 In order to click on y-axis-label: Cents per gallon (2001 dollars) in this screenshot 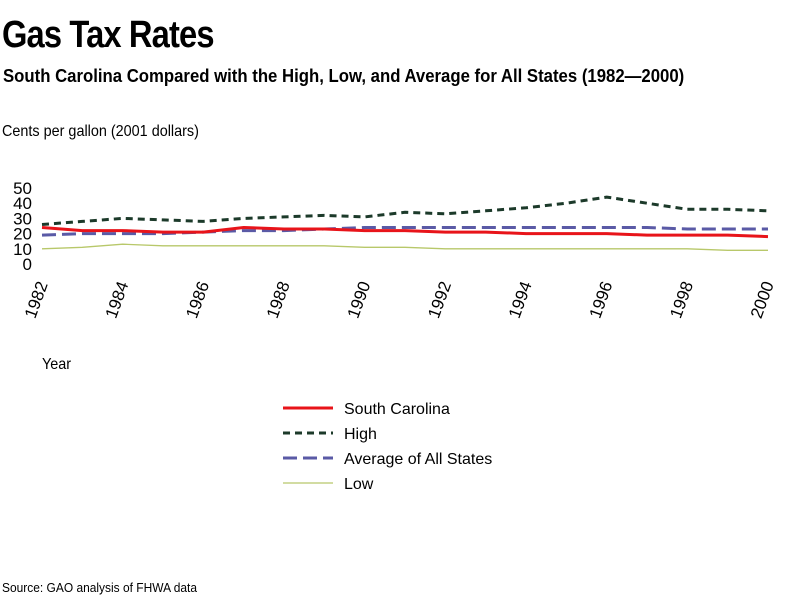, I will do `click(100, 131)`.